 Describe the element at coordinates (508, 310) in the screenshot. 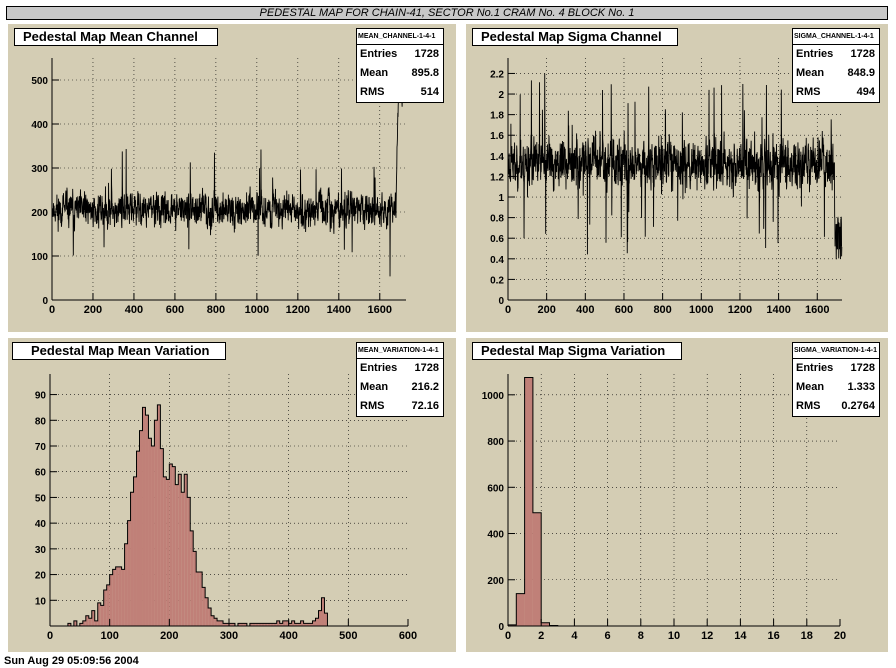

I see `x-tick-label: 0` at that location.